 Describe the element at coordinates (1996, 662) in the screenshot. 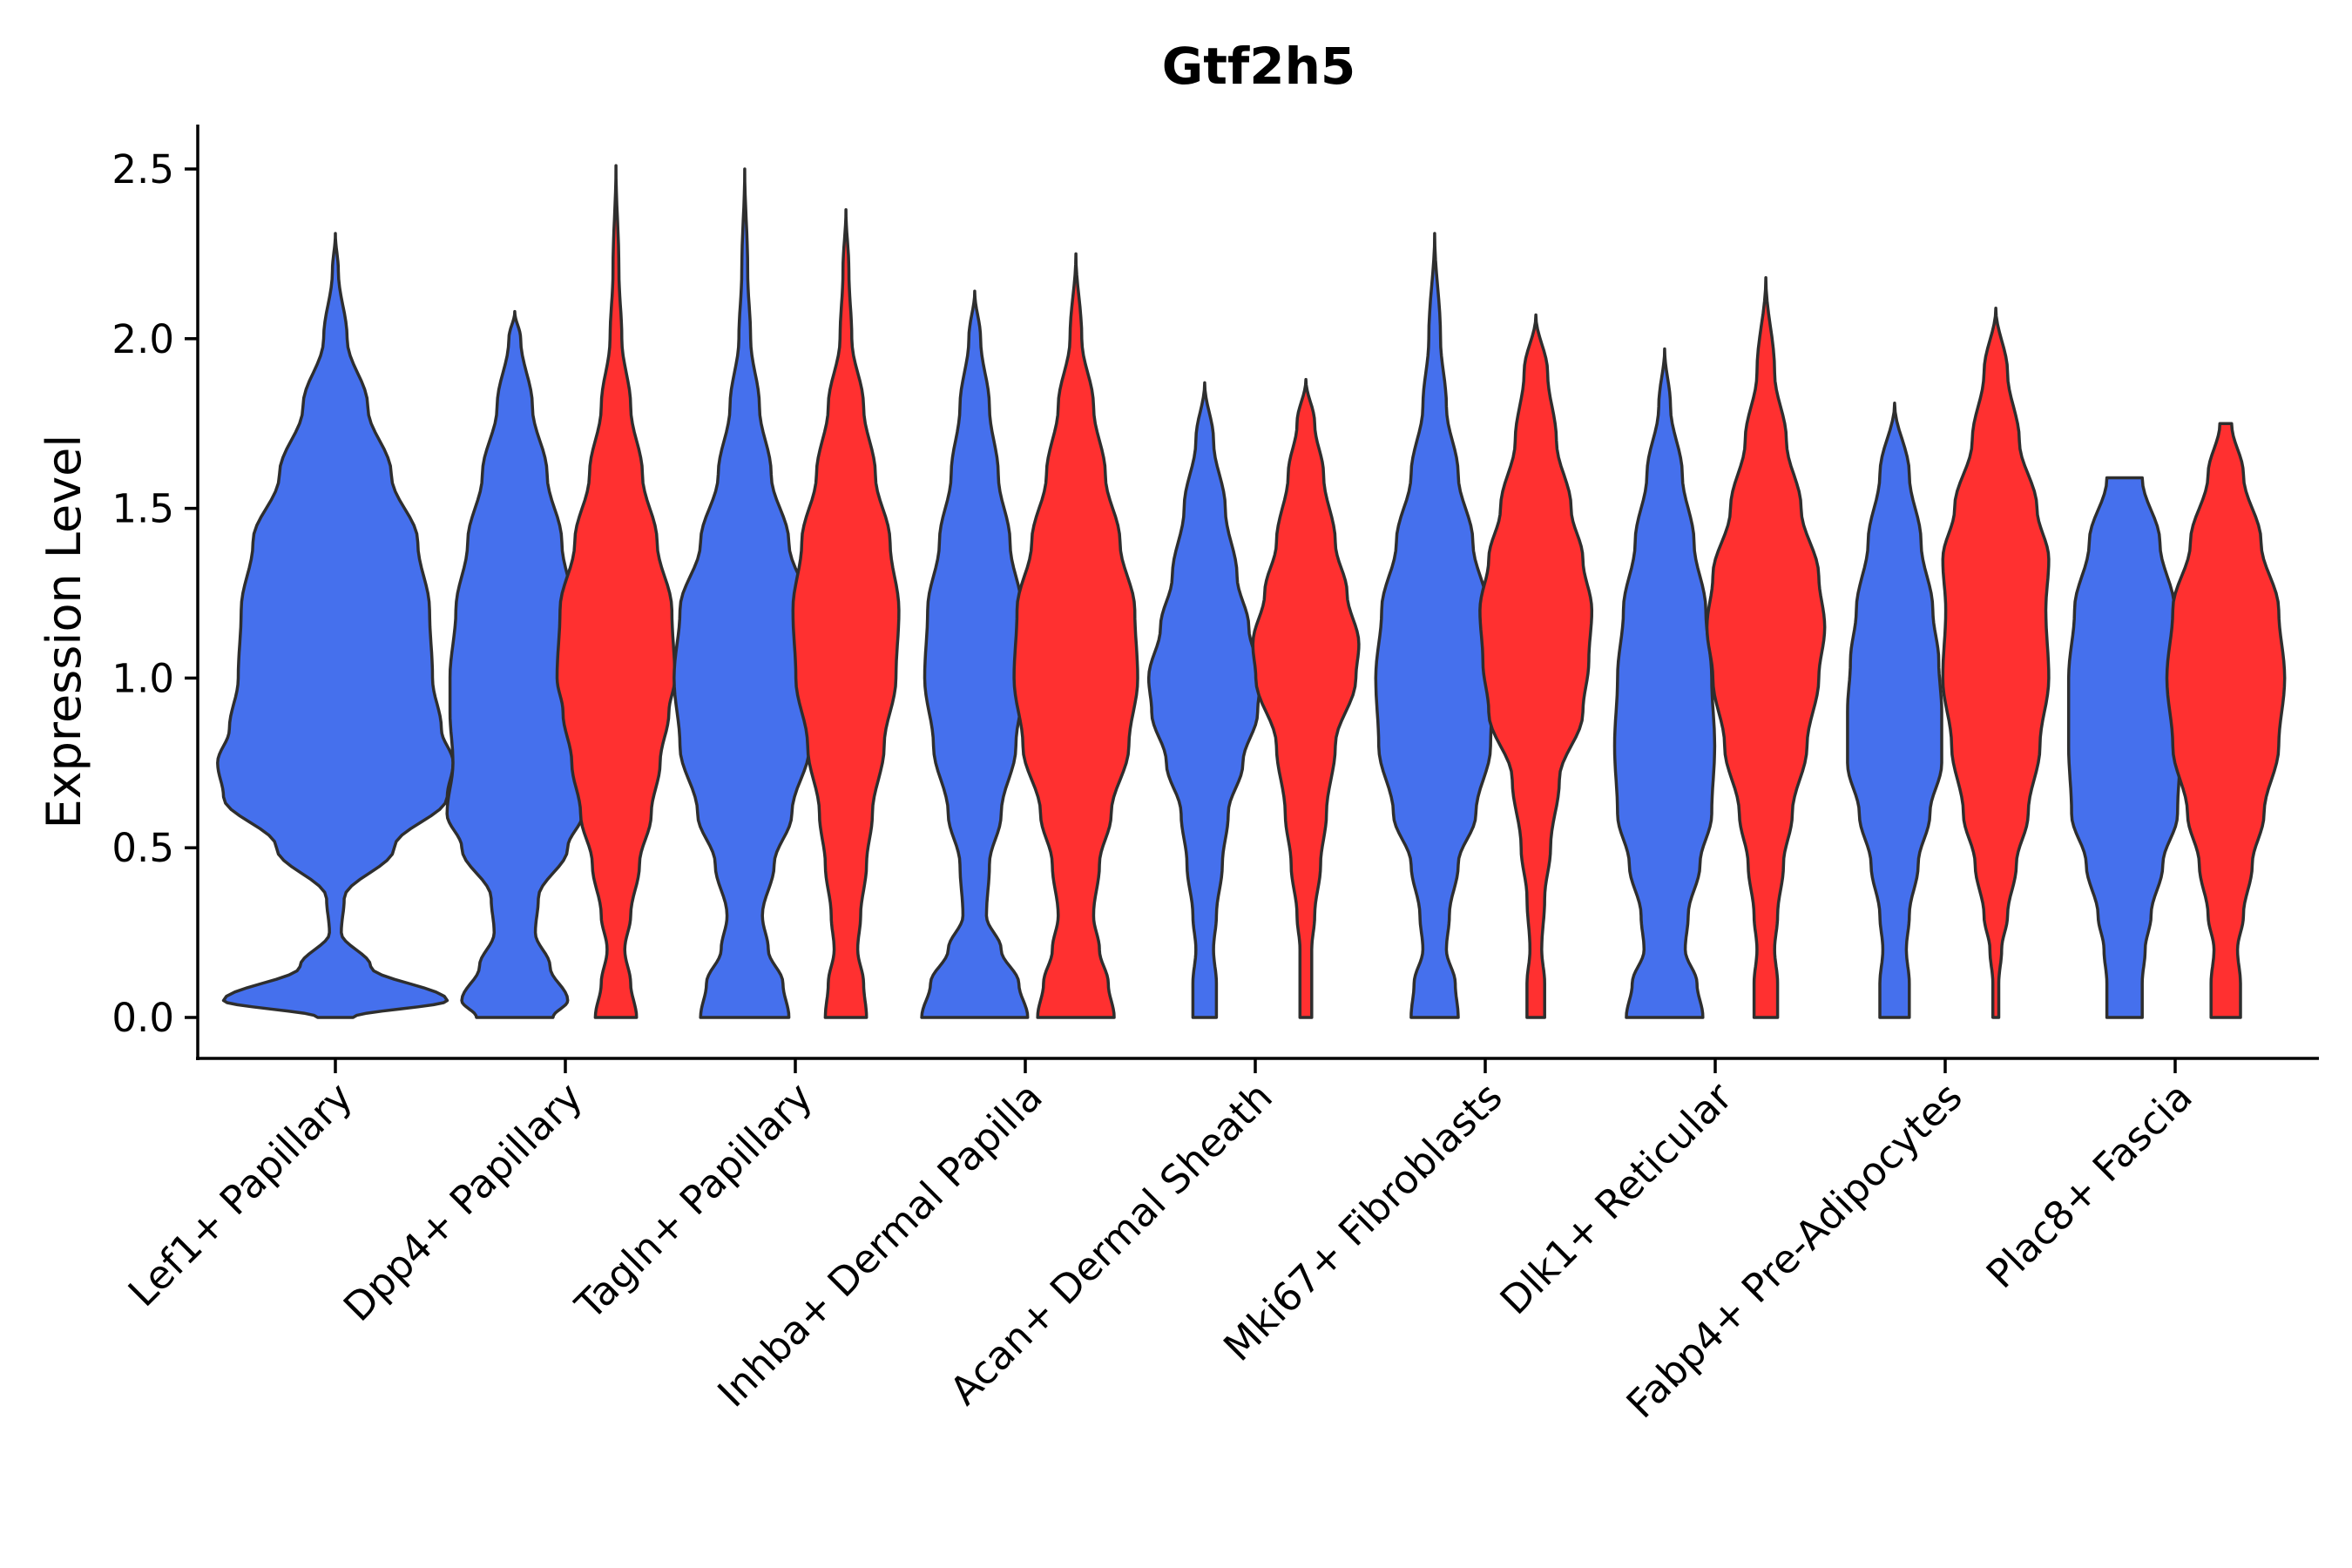

I see `violin-14-right` at that location.